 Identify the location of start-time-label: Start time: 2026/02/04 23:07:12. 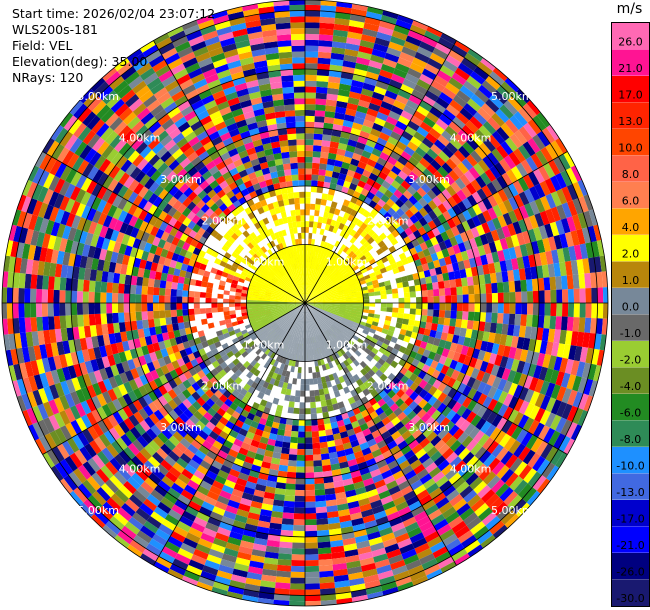
(114, 13).